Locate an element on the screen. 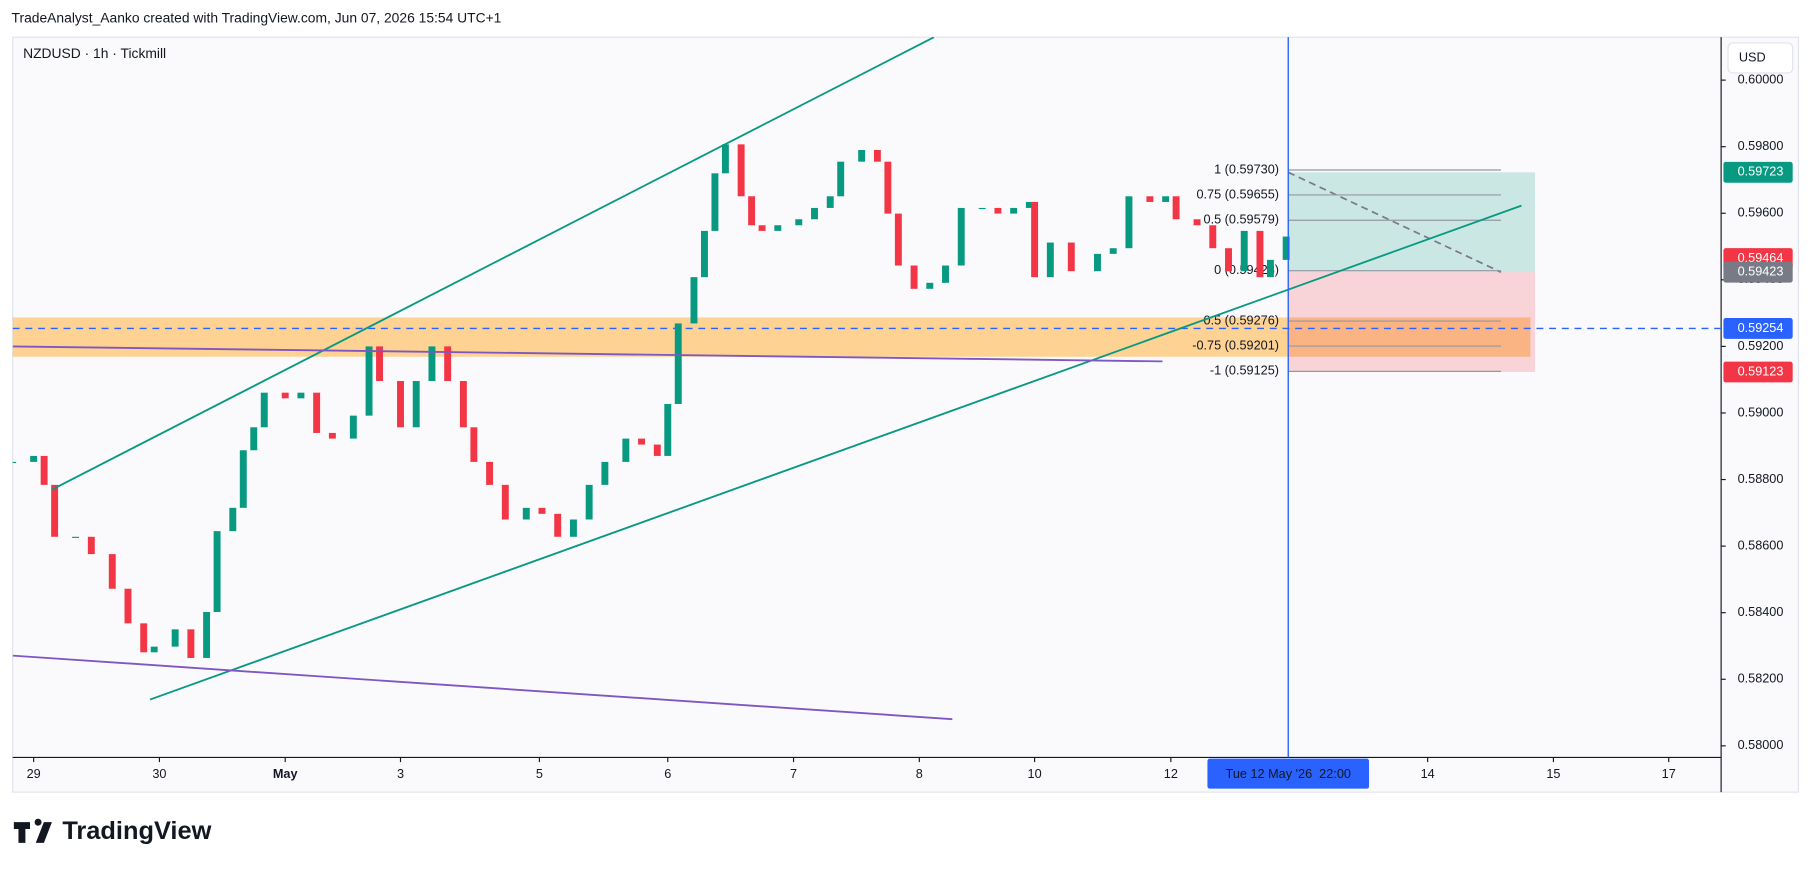 This screenshot has height=872, width=1810. logo: TradingView is located at coordinates (112, 831).